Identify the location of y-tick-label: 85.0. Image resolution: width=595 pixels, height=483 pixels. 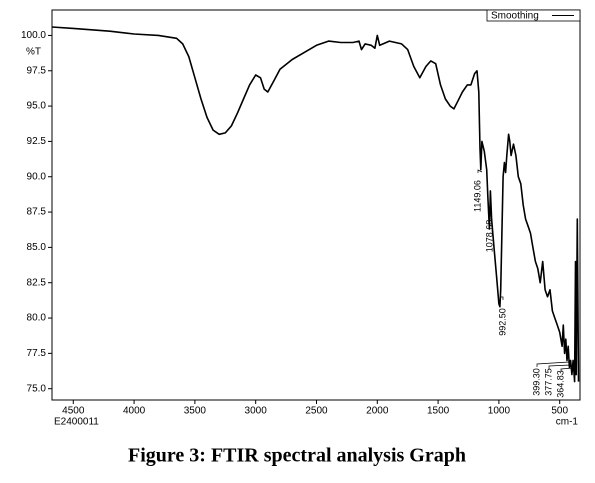
(37, 247).